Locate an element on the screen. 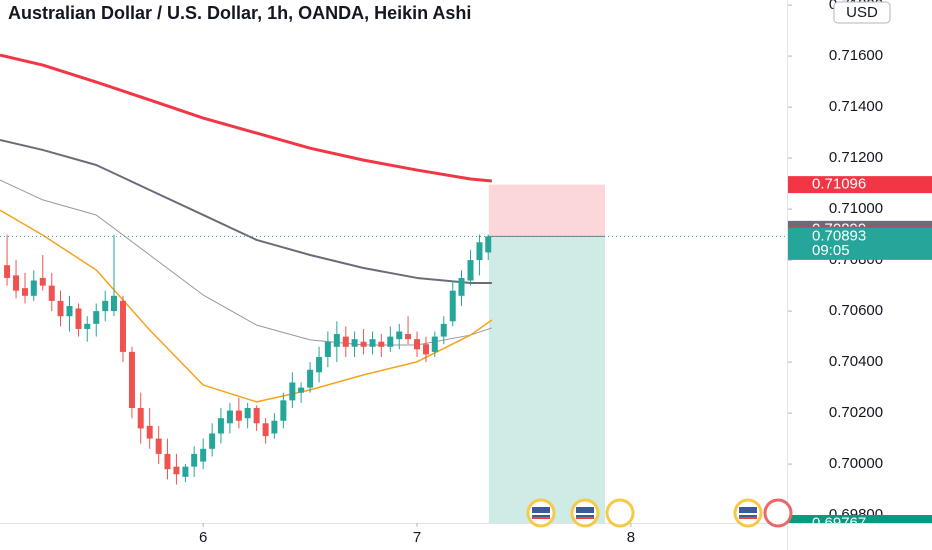 The width and height of the screenshot is (932, 550). currency-label: USD is located at coordinates (862, 12).